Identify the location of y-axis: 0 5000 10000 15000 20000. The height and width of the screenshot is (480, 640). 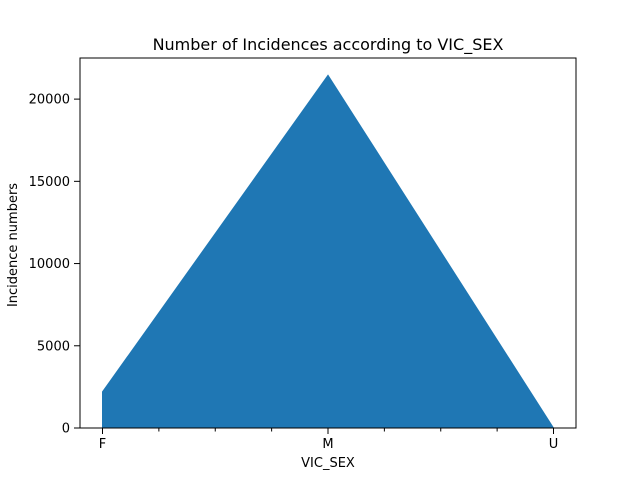
(54, 265).